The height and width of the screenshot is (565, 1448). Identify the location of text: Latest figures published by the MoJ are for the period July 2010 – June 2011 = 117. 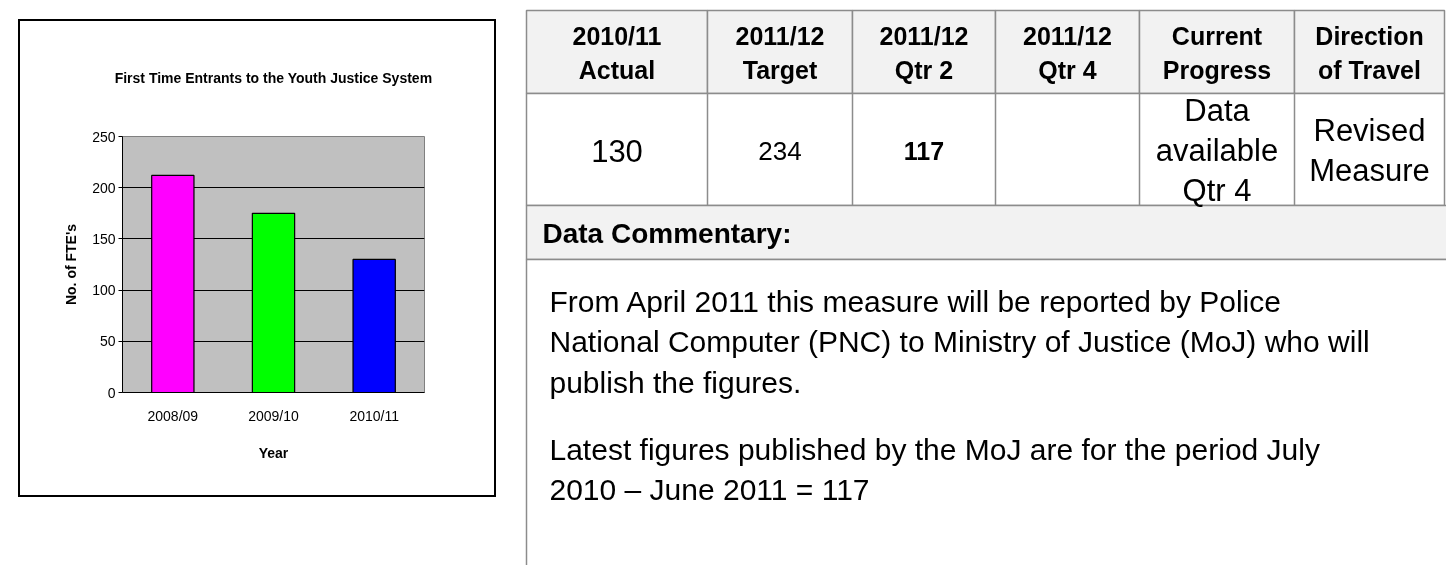
(934, 469).